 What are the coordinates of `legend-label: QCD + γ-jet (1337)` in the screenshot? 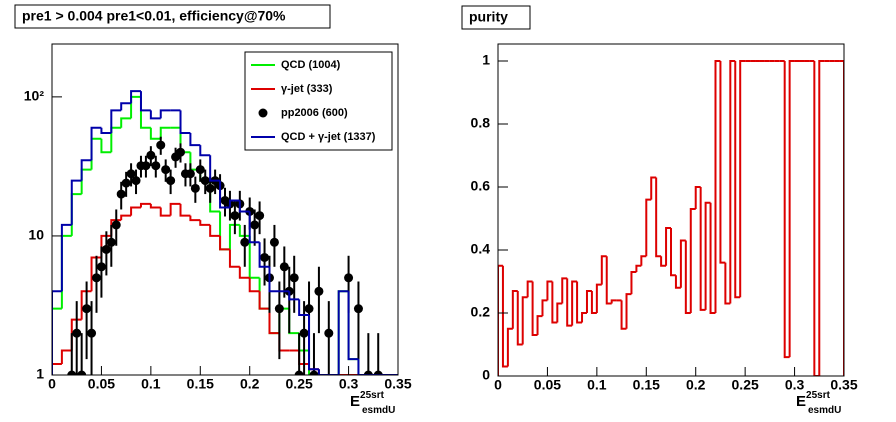 It's located at (328, 137).